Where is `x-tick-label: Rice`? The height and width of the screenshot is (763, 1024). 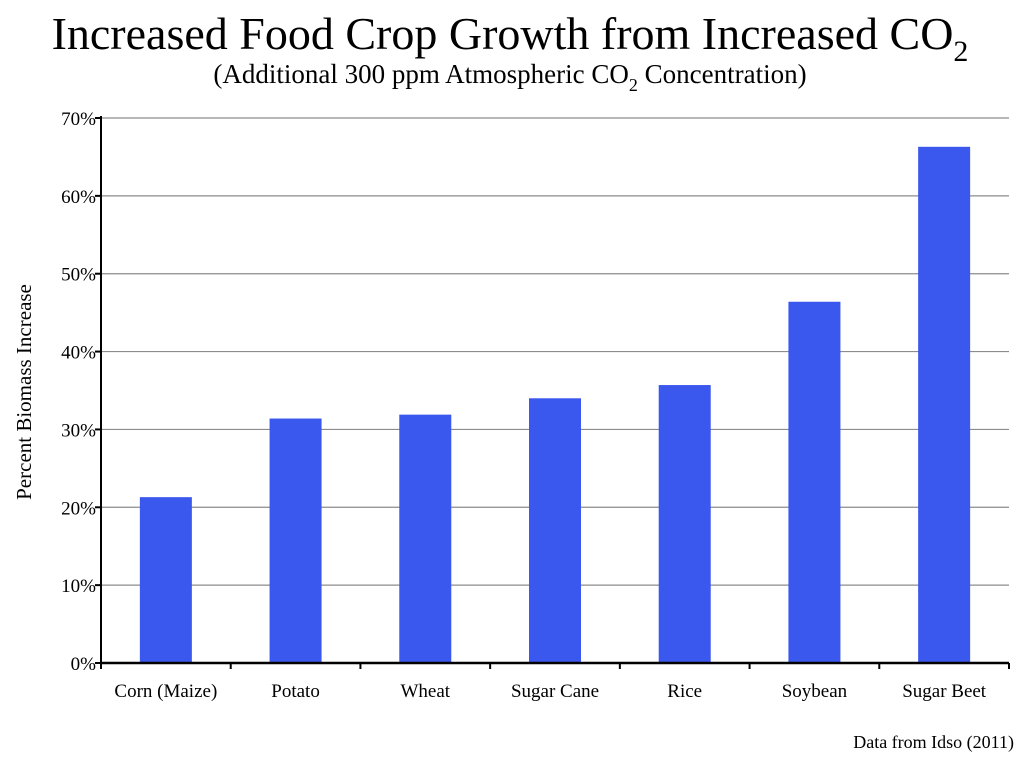
x-tick-label: Rice is located at coordinates (684, 691).